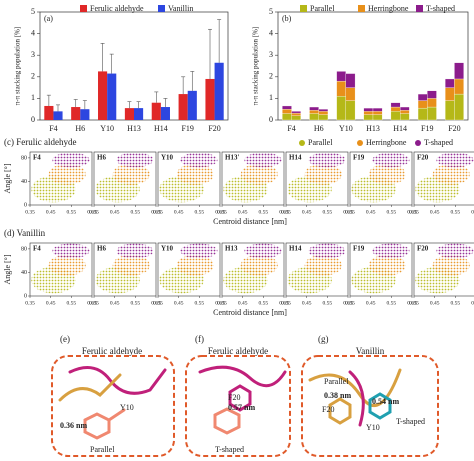  What do you see at coordinates (441, 274) in the screenshot?
I see `scatter-panel: F20 0.35 0.45 0.55 0.65` at bounding box center [441, 274].